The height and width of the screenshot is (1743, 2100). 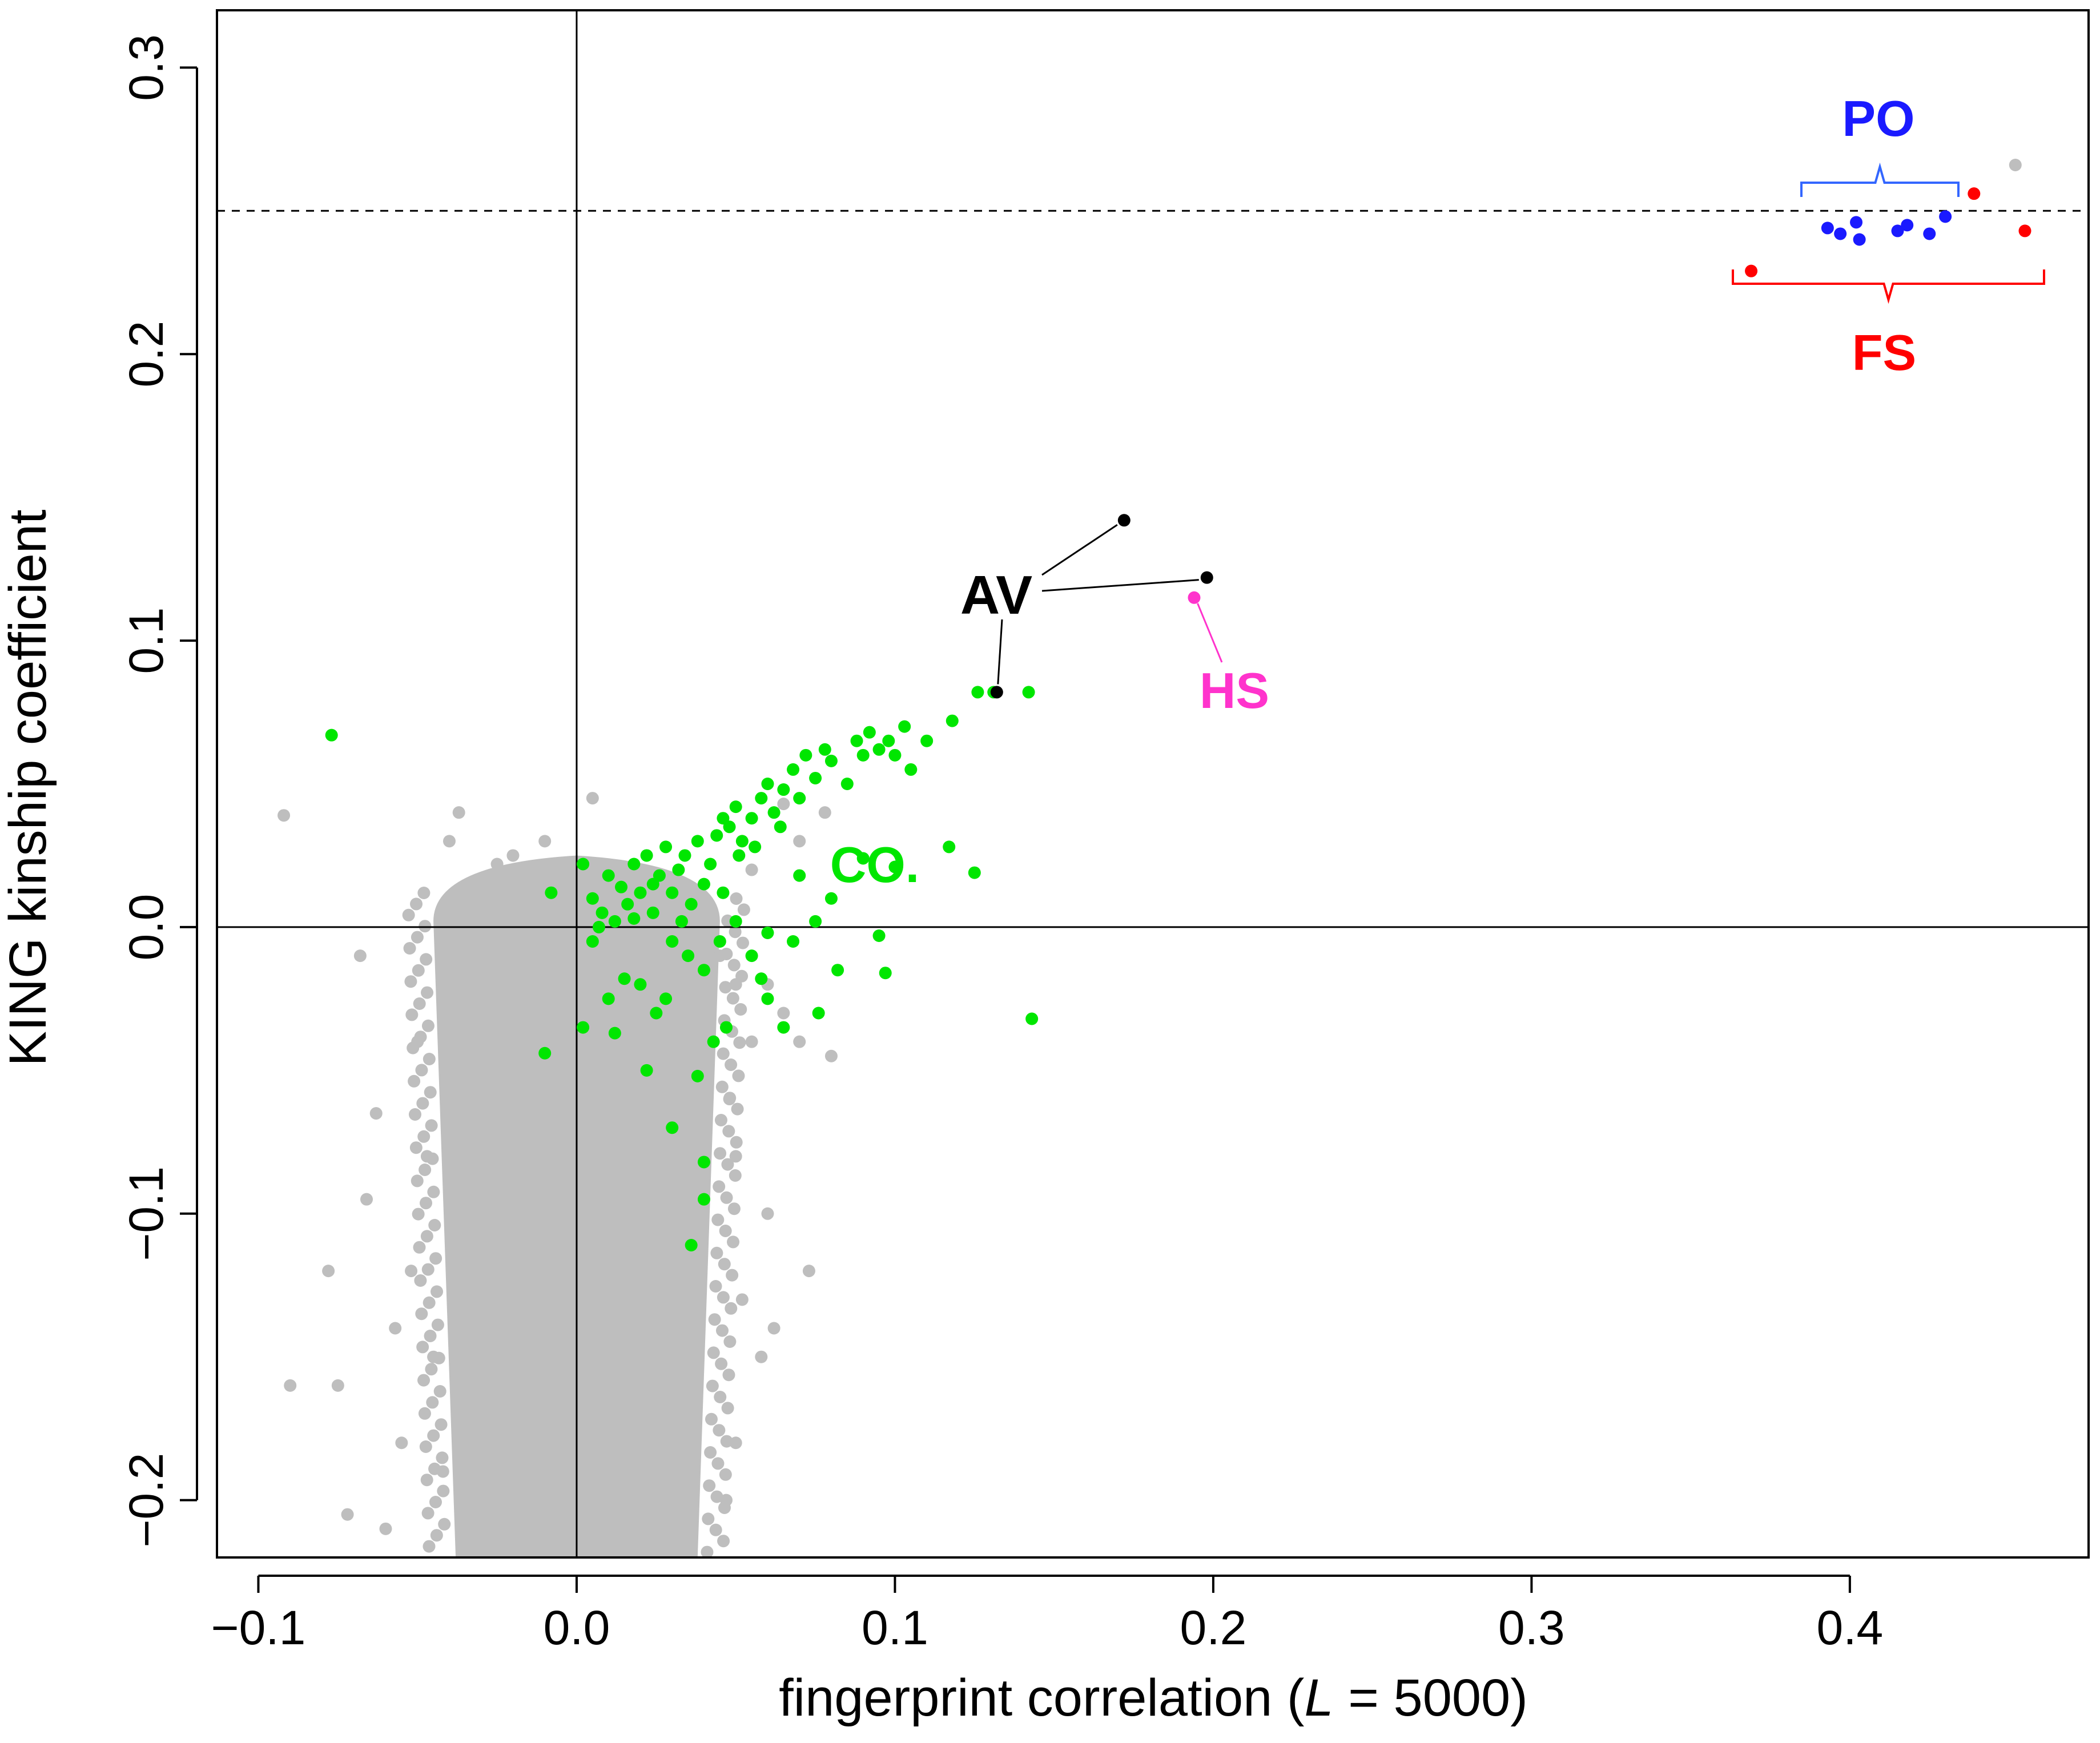 What do you see at coordinates (146, 67) in the screenshot?
I see `y-tick-label: 0.3` at bounding box center [146, 67].